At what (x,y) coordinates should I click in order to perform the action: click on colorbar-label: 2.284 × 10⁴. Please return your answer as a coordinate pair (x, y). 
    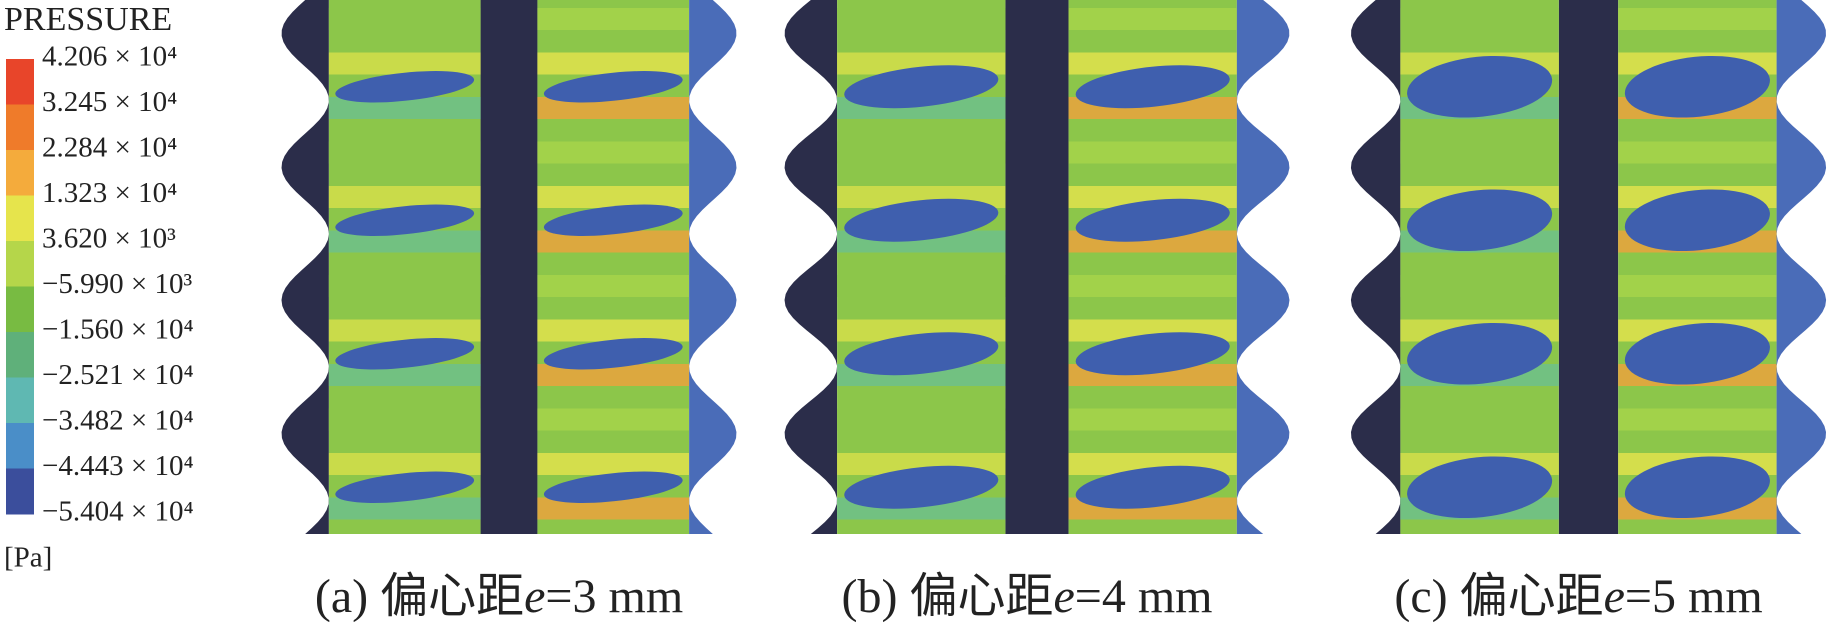
    Looking at the image, I should click on (109, 148).